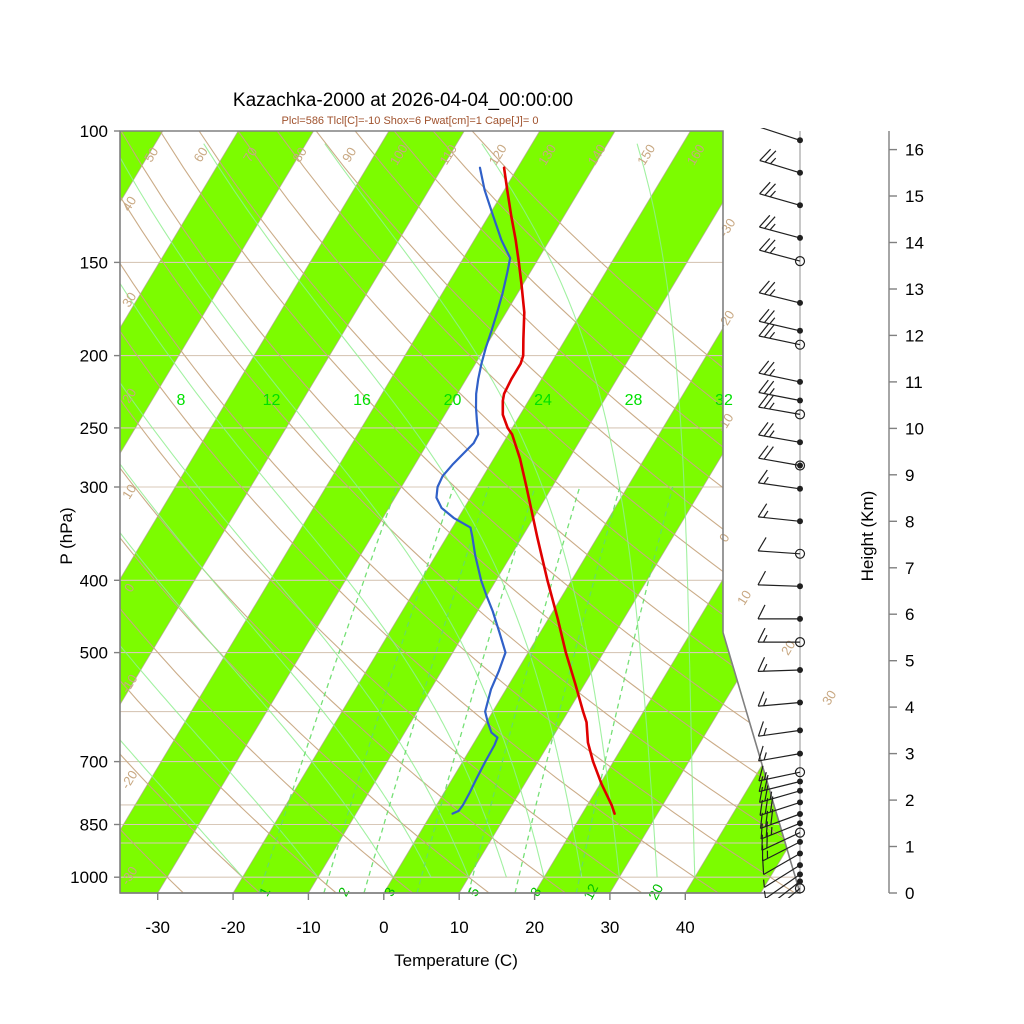 Image resolution: width=1024 pixels, height=1024 pixels. Describe the element at coordinates (129, 204) in the screenshot. I see `dry-adiabat-label: 40` at that location.